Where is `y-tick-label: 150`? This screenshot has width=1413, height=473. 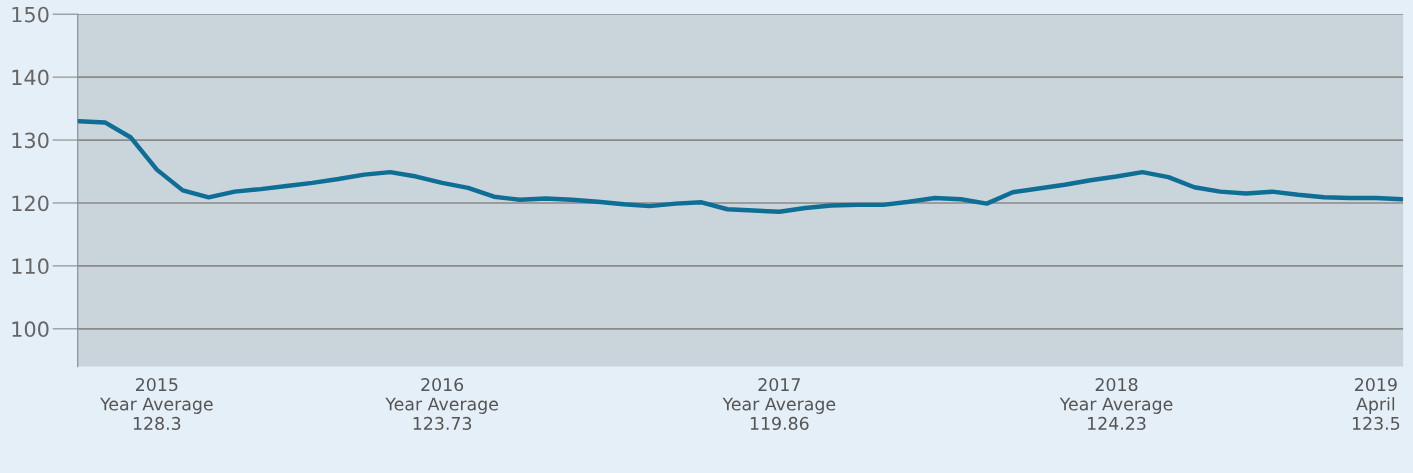 y-tick-label: 150 is located at coordinates (30, 14).